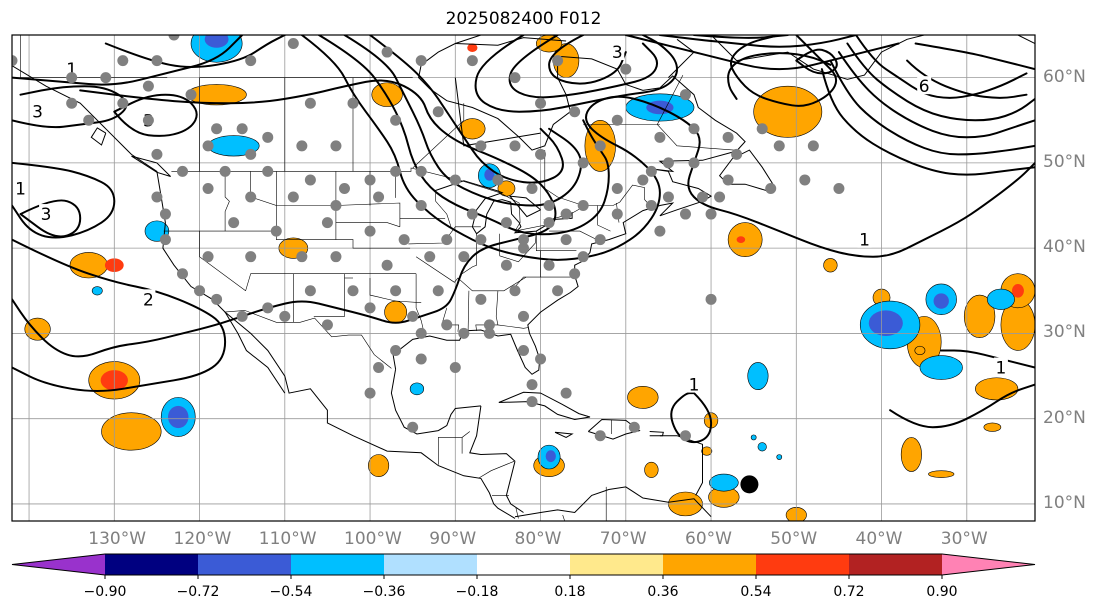 The width and height of the screenshot is (1105, 615). I want to click on strong-negative-anomaly-fill, so click(885, 323).